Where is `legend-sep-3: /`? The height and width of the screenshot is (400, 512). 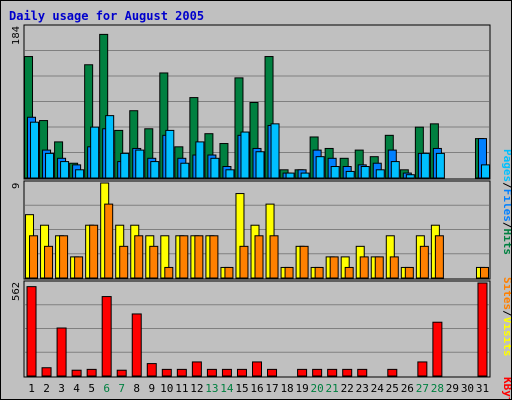
legend-sep-3: / is located at coordinates (506, 313).